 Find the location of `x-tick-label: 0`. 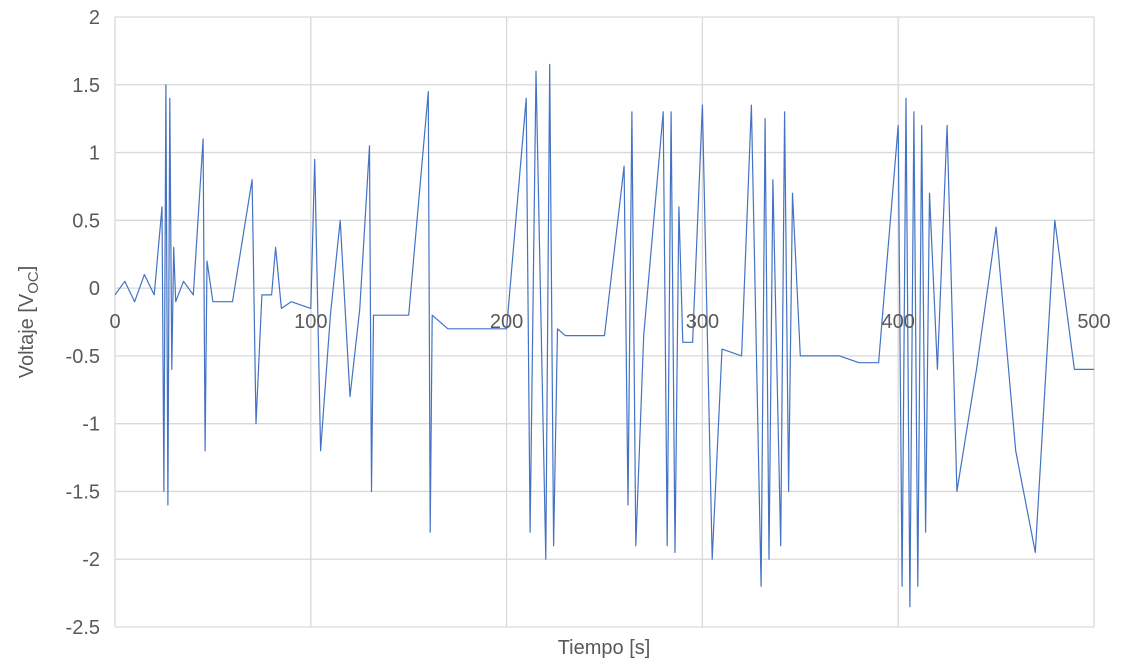

x-tick-label: 0 is located at coordinates (114, 322).